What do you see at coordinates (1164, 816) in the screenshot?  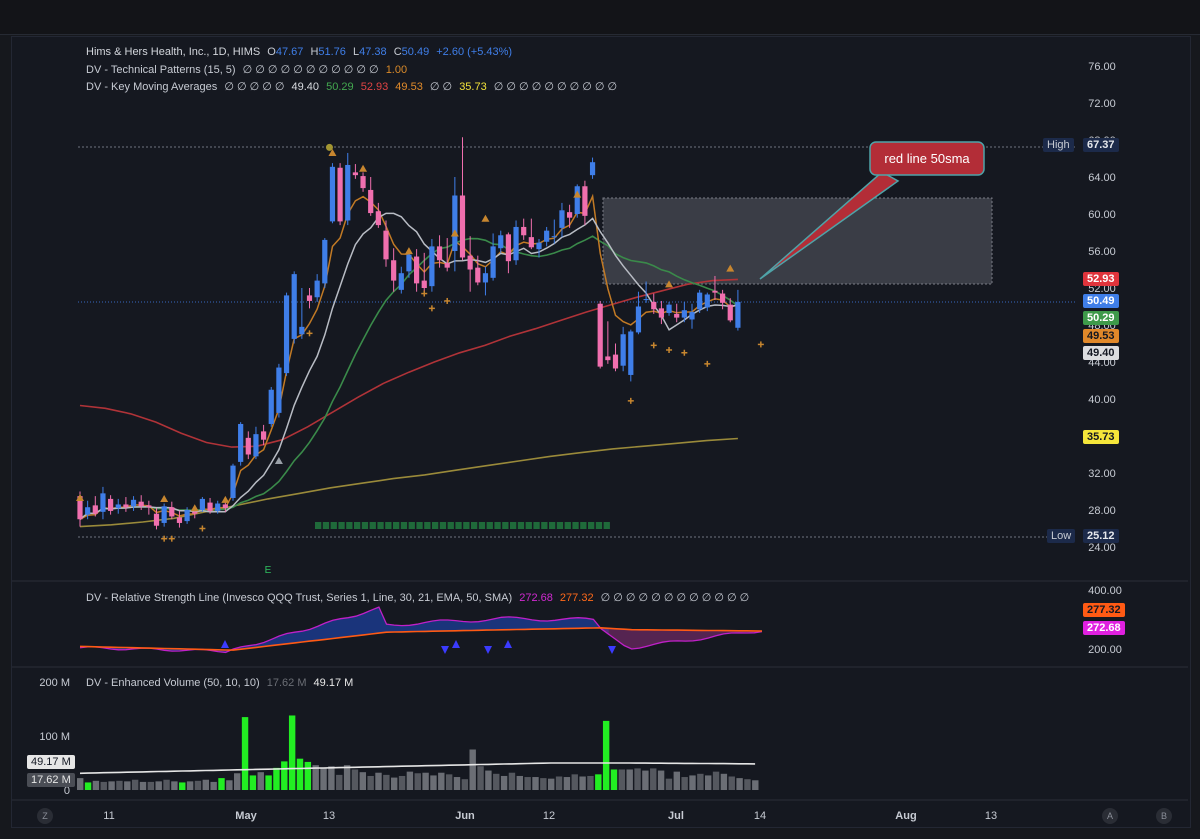 I see `settings-button: B` at bounding box center [1164, 816].